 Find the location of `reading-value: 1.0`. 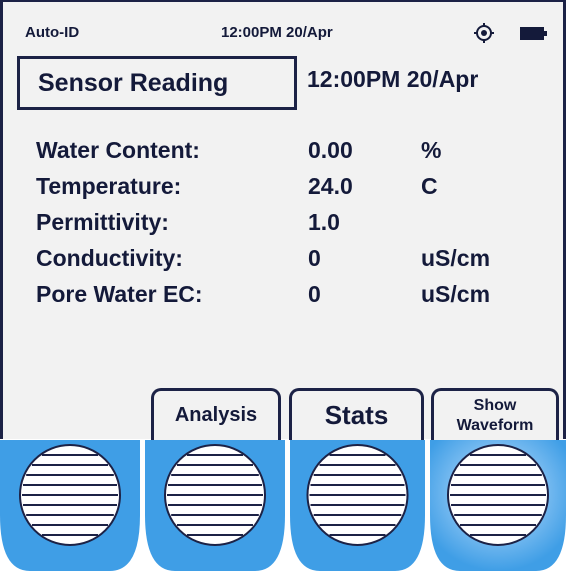

reading-value: 1.0 is located at coordinates (324, 222).